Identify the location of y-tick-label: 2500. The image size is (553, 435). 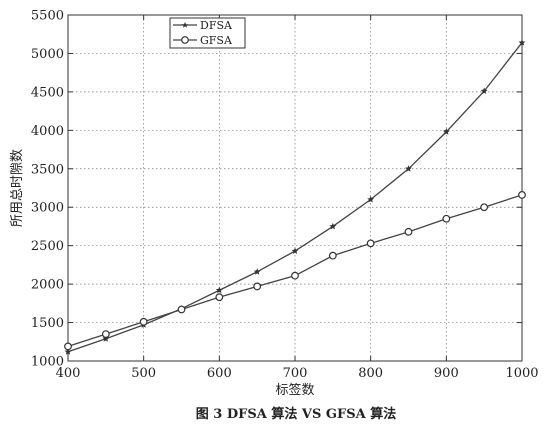
(47, 246).